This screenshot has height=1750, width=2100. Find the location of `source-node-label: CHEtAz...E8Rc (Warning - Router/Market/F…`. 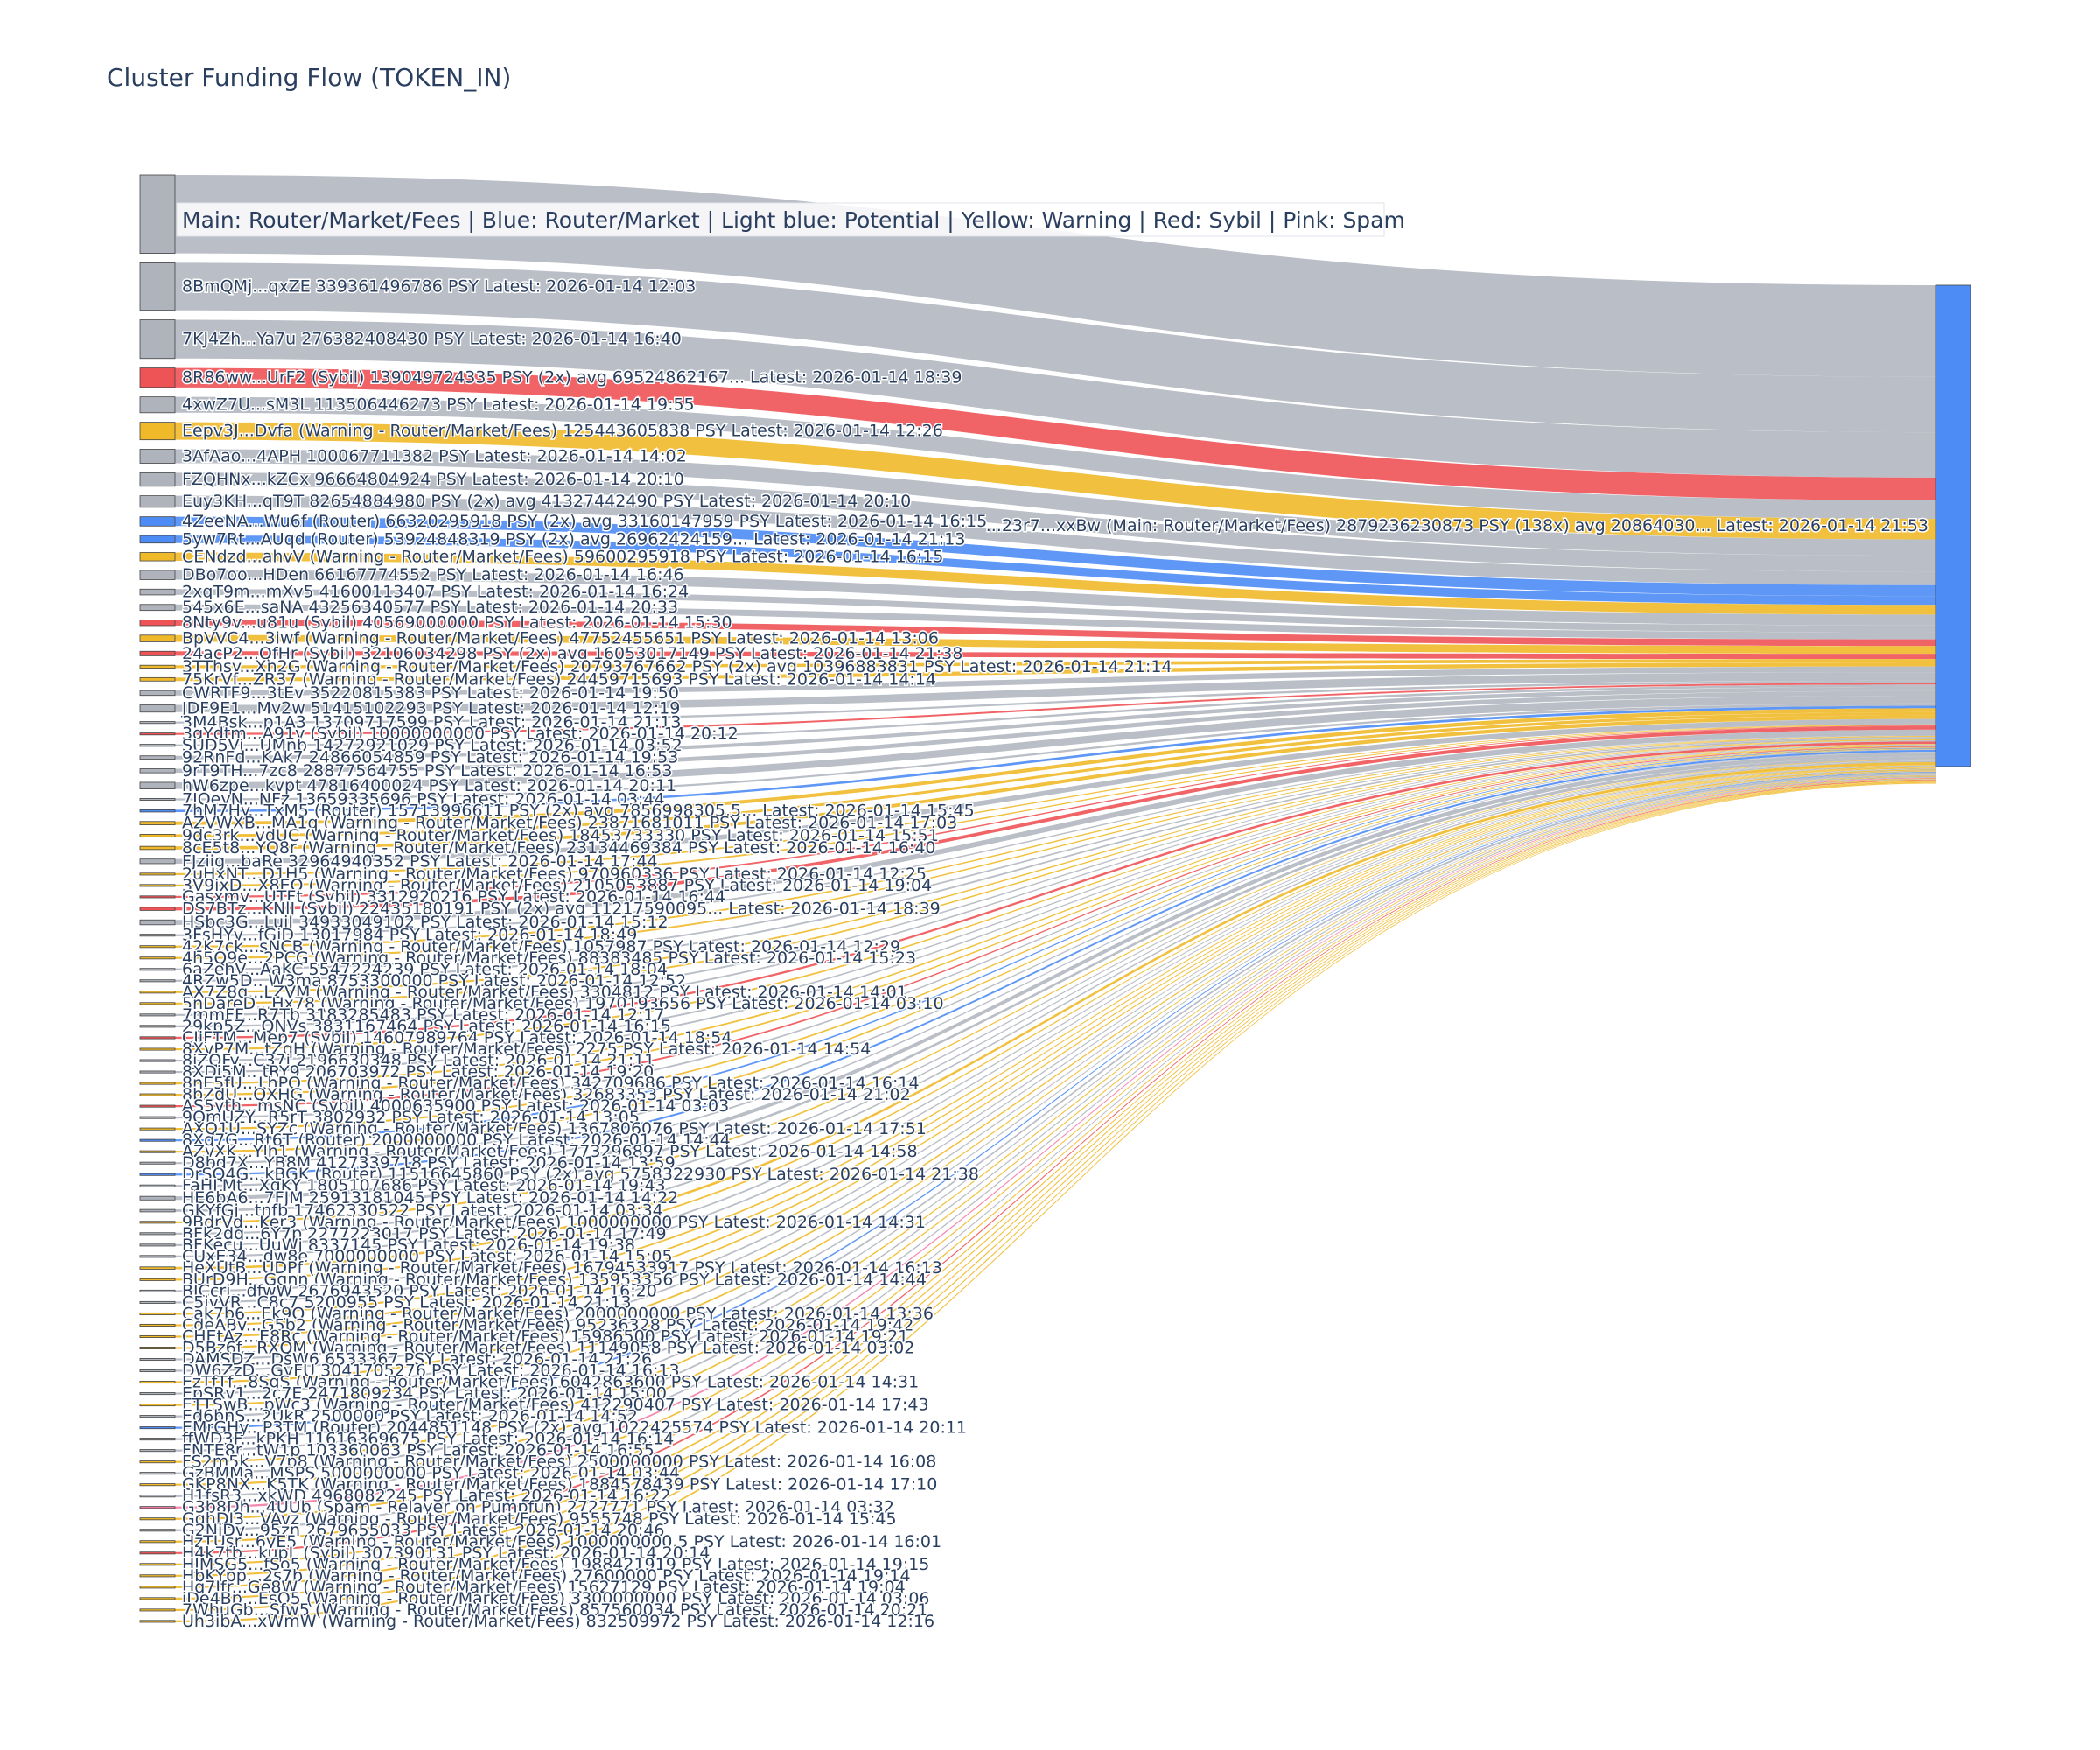

source-node-label: CHEtAz...E8Rc (Warning - Router/Market/F… is located at coordinates (545, 1336).